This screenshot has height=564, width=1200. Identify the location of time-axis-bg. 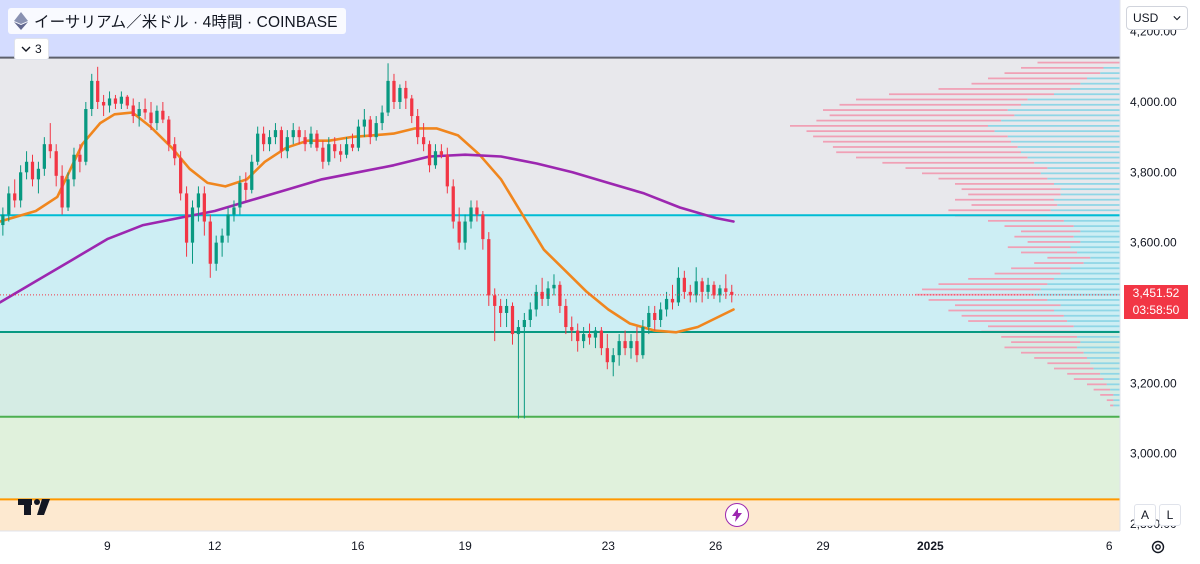
(560, 545).